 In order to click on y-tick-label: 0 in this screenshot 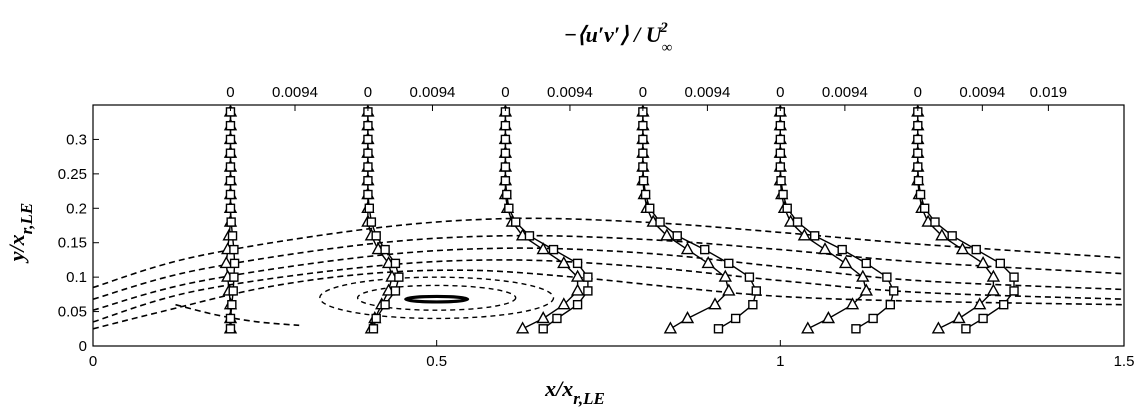, I will do `click(83, 346)`.